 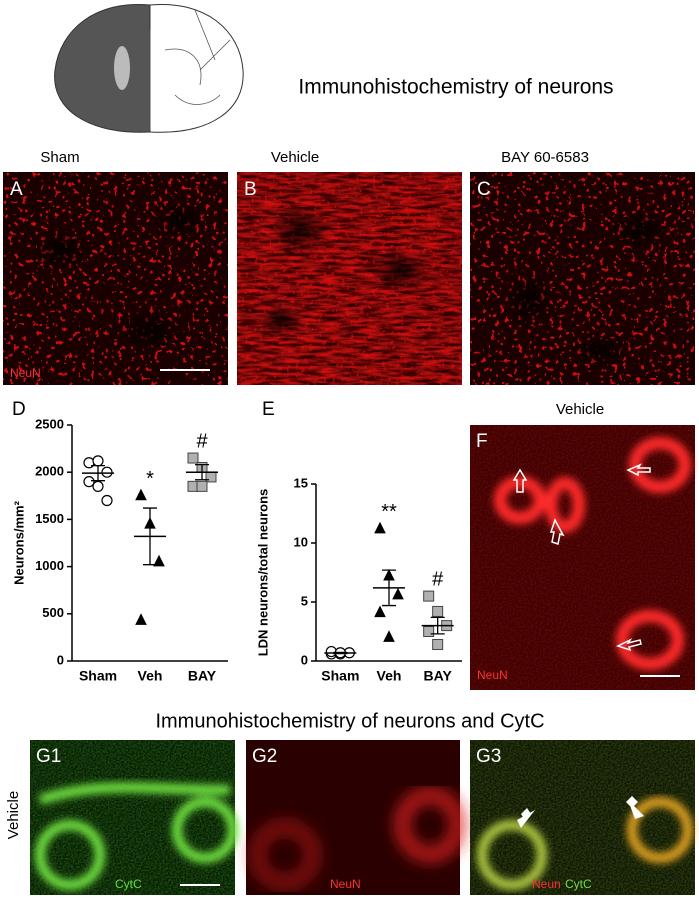 I want to click on panel-label: B, so click(x=250, y=189).